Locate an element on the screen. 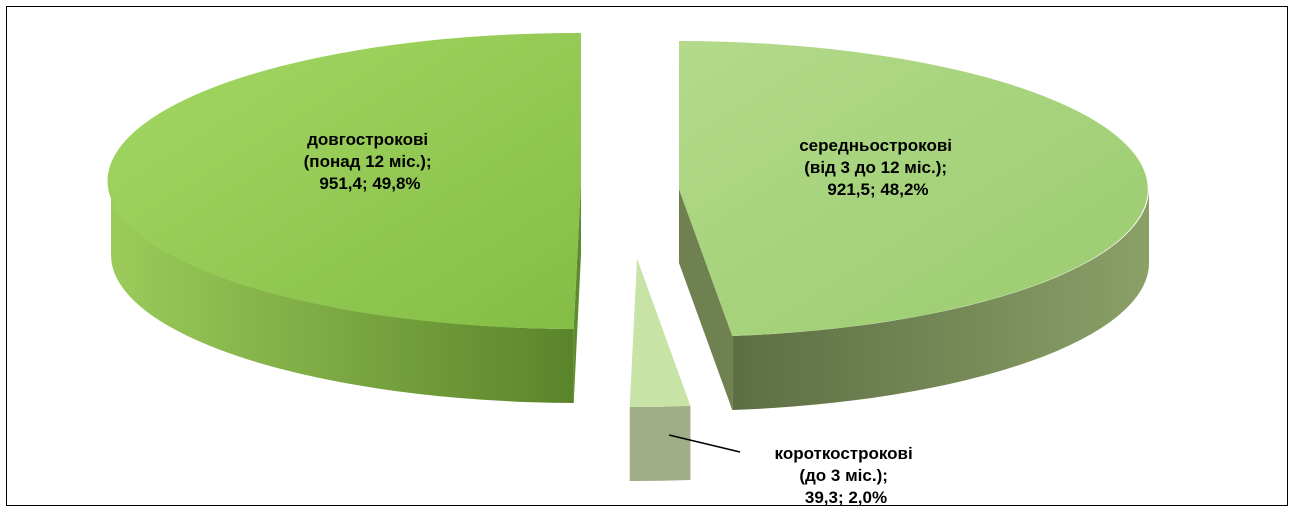 The width and height of the screenshot is (1294, 512). slice-long-face is located at coordinates (577, 292).